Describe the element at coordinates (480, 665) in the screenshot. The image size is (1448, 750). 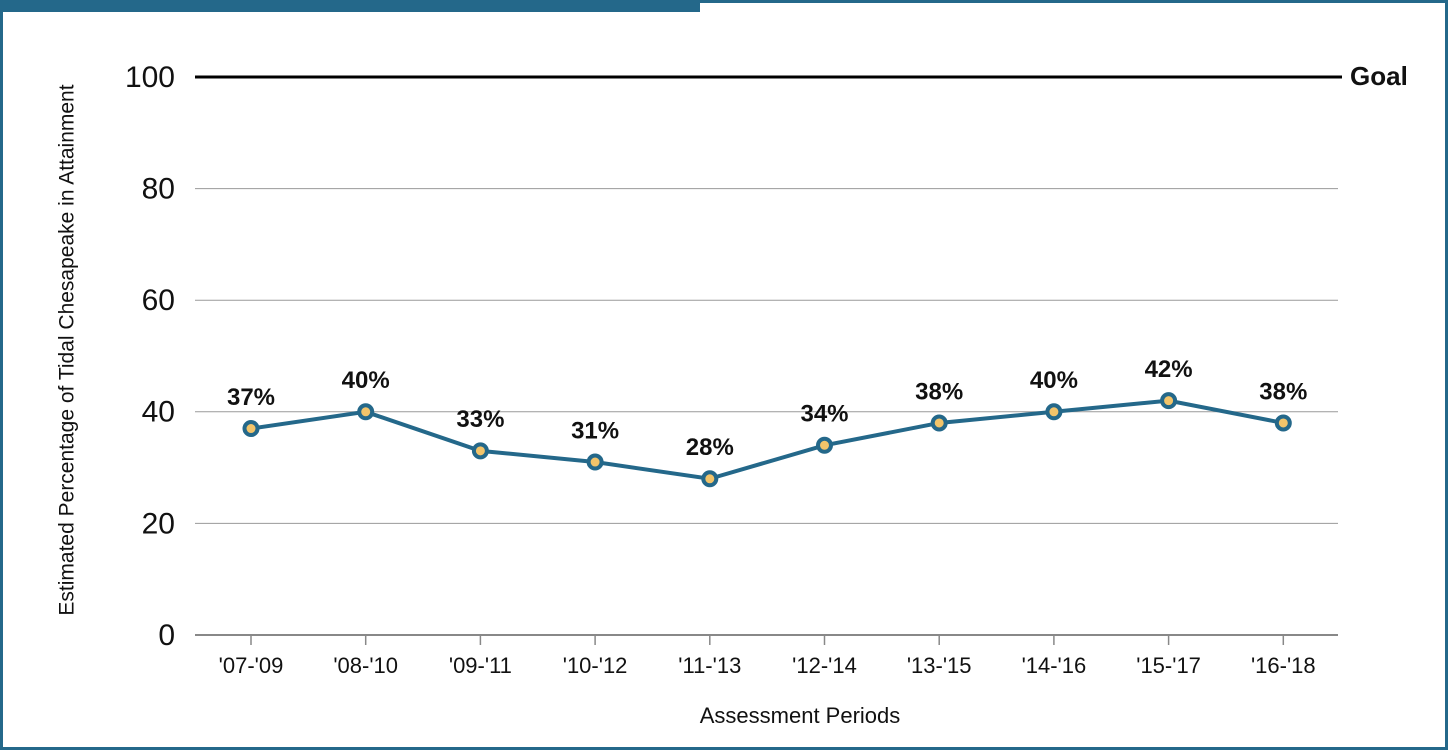
I see `x-tick-label: '09-'11` at that location.